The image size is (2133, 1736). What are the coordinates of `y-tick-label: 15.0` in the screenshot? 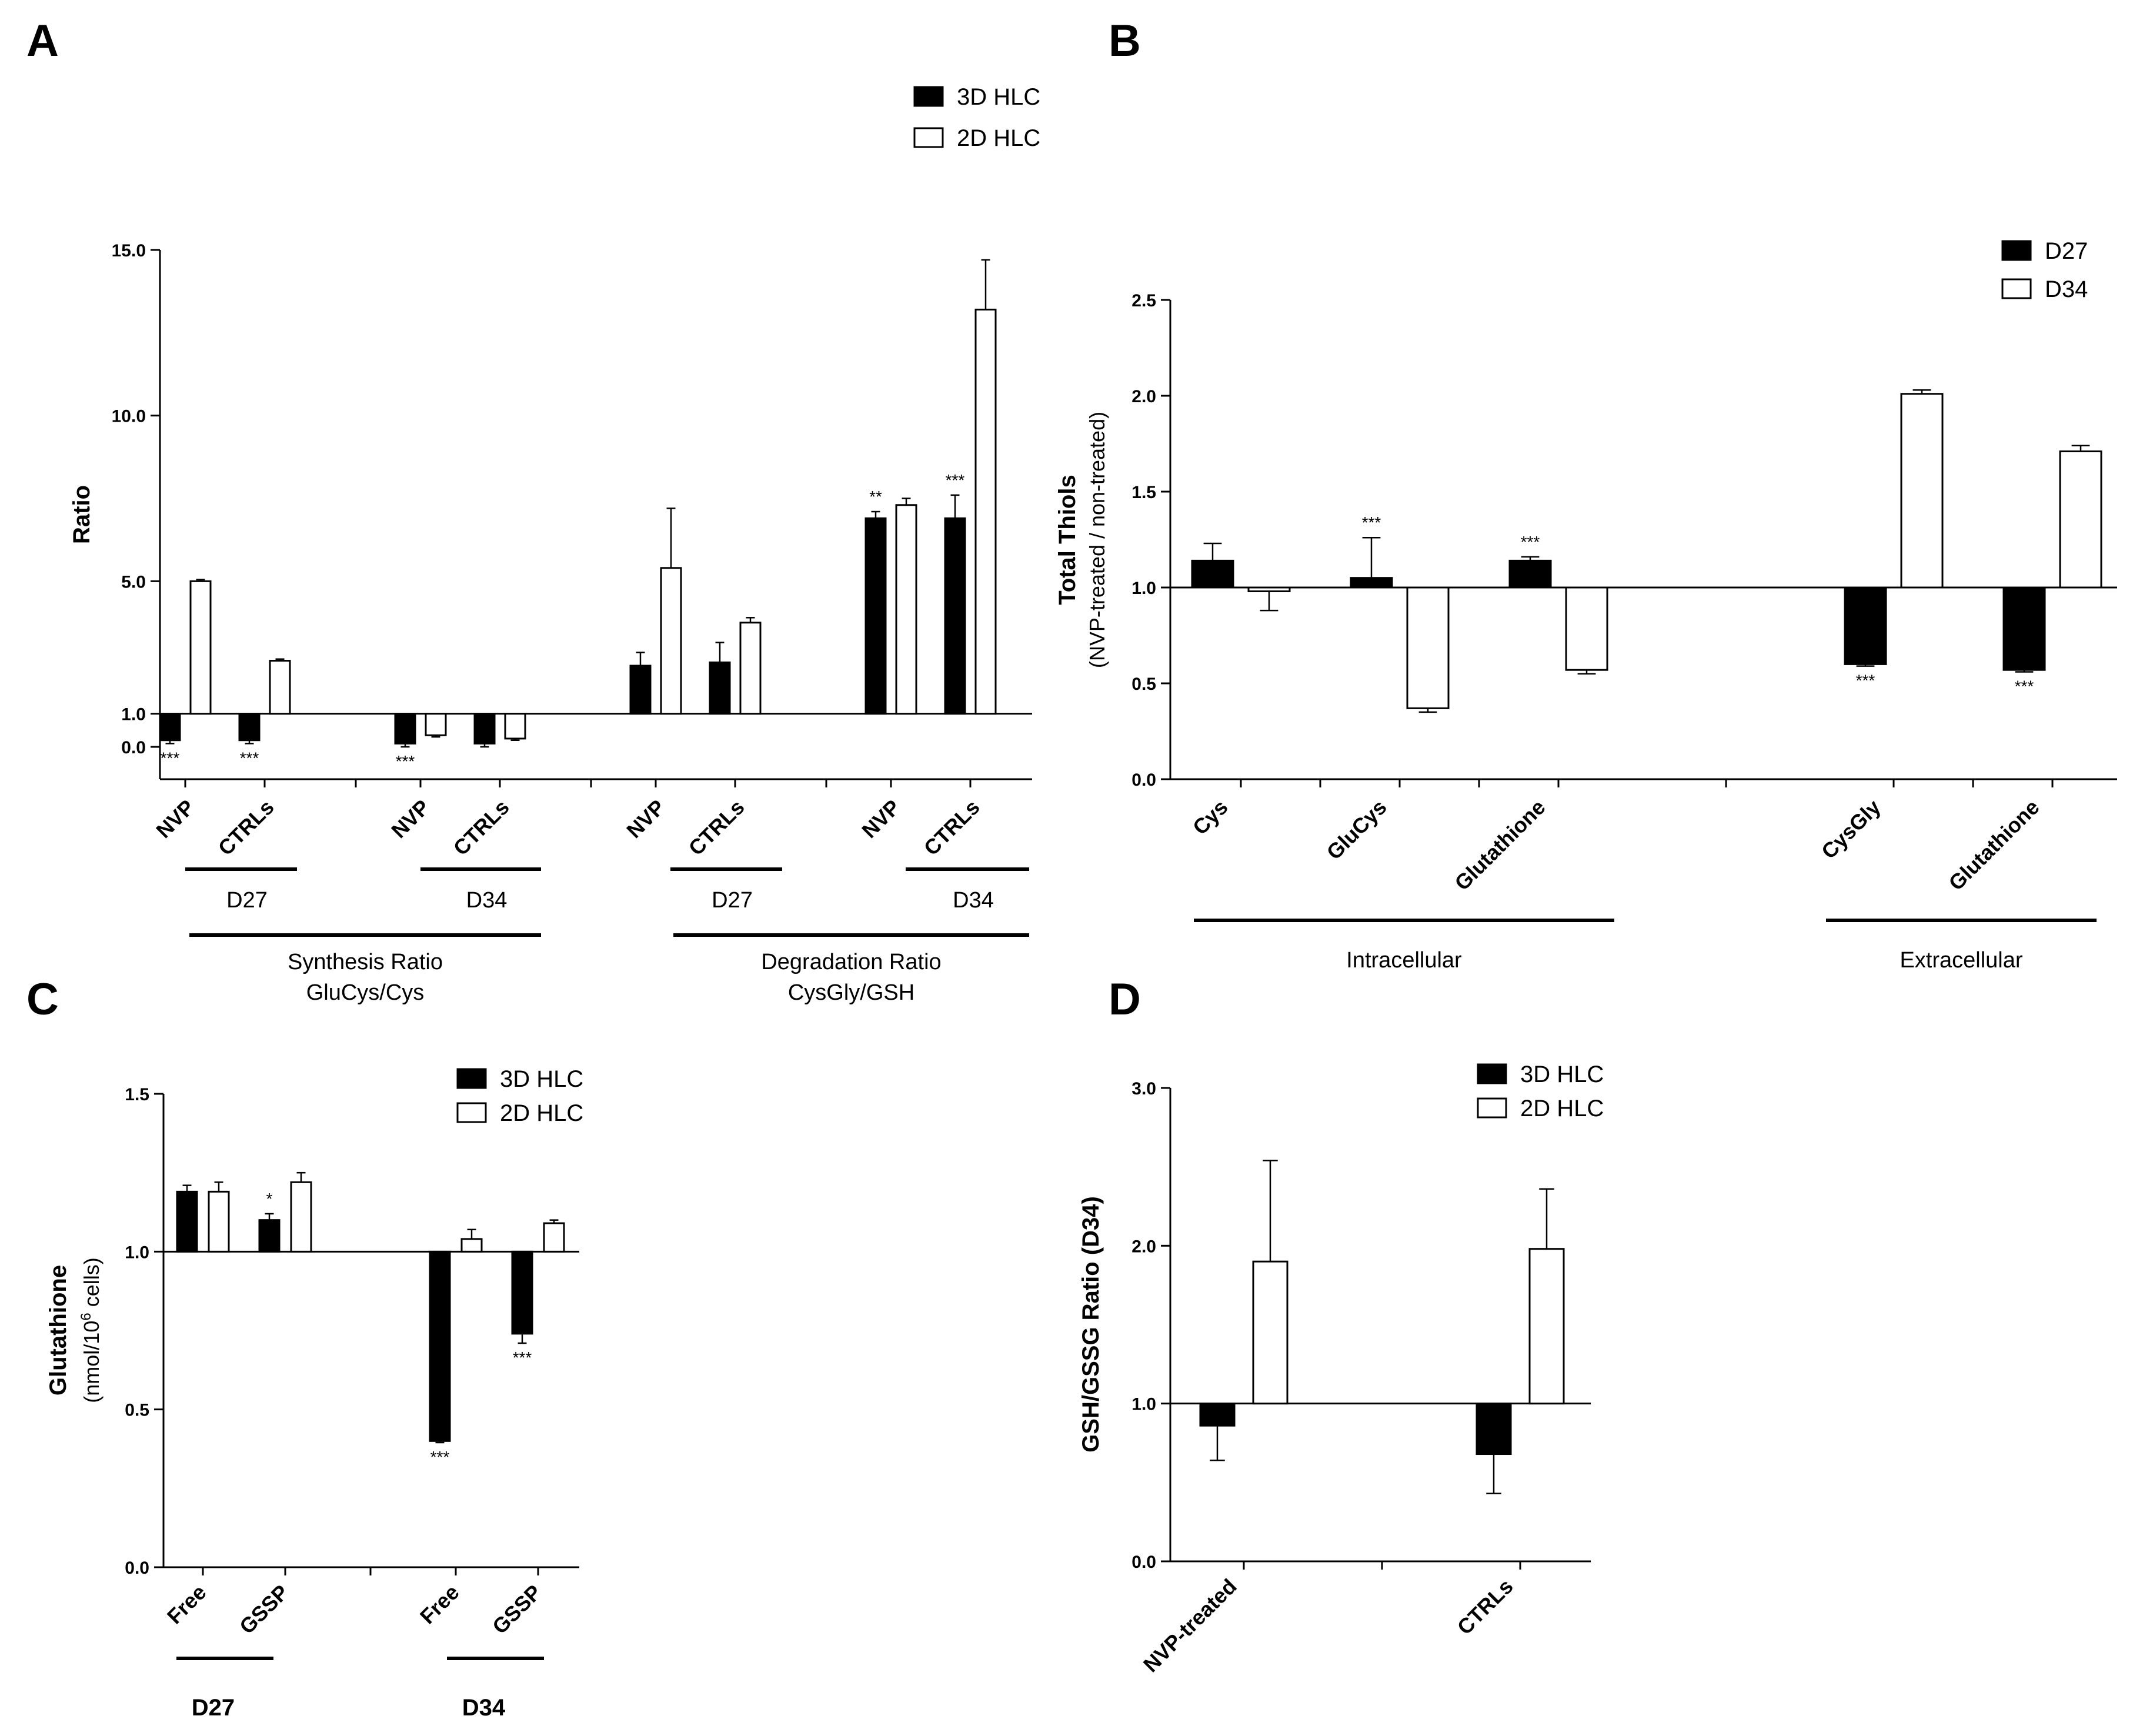 It's located at (129, 251).